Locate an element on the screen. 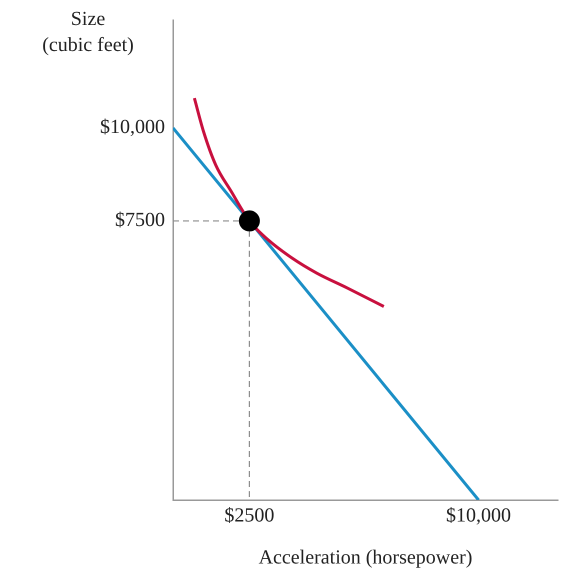  x-axis-title: Acceleration (horsepower) is located at coordinates (365, 557).